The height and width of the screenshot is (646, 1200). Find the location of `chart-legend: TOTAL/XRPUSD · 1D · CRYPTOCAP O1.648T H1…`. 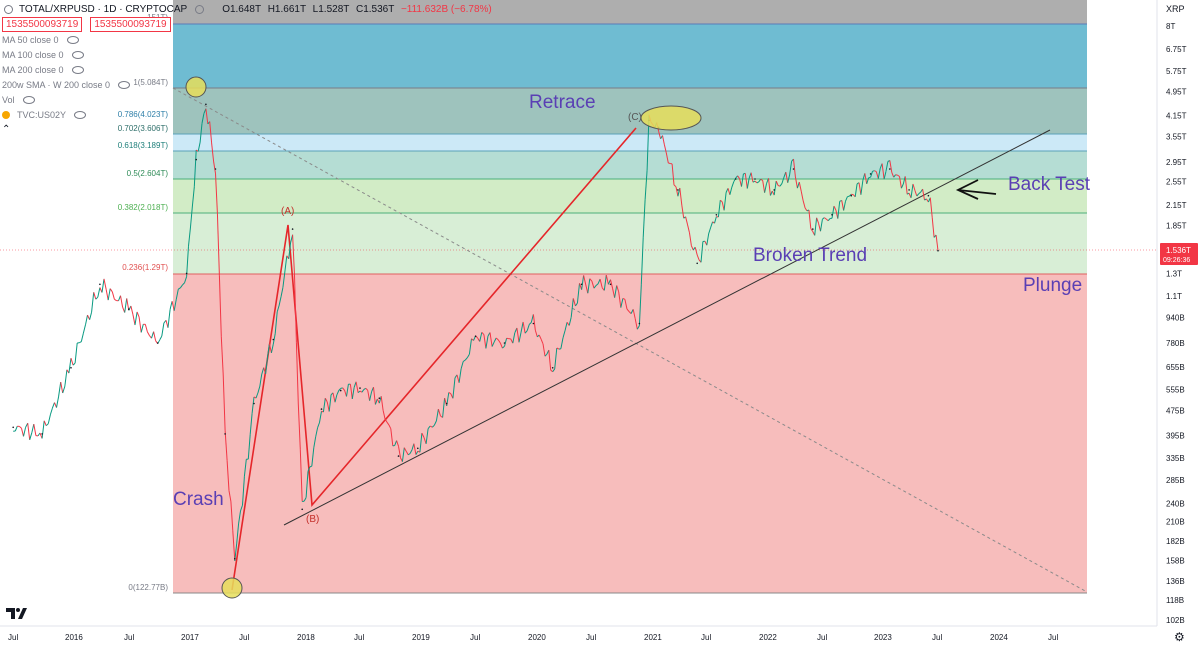

chart-legend: TOTAL/XRPUSD · 1D · CRYPTOCAP O1.648T H1… is located at coordinates (249, 69).